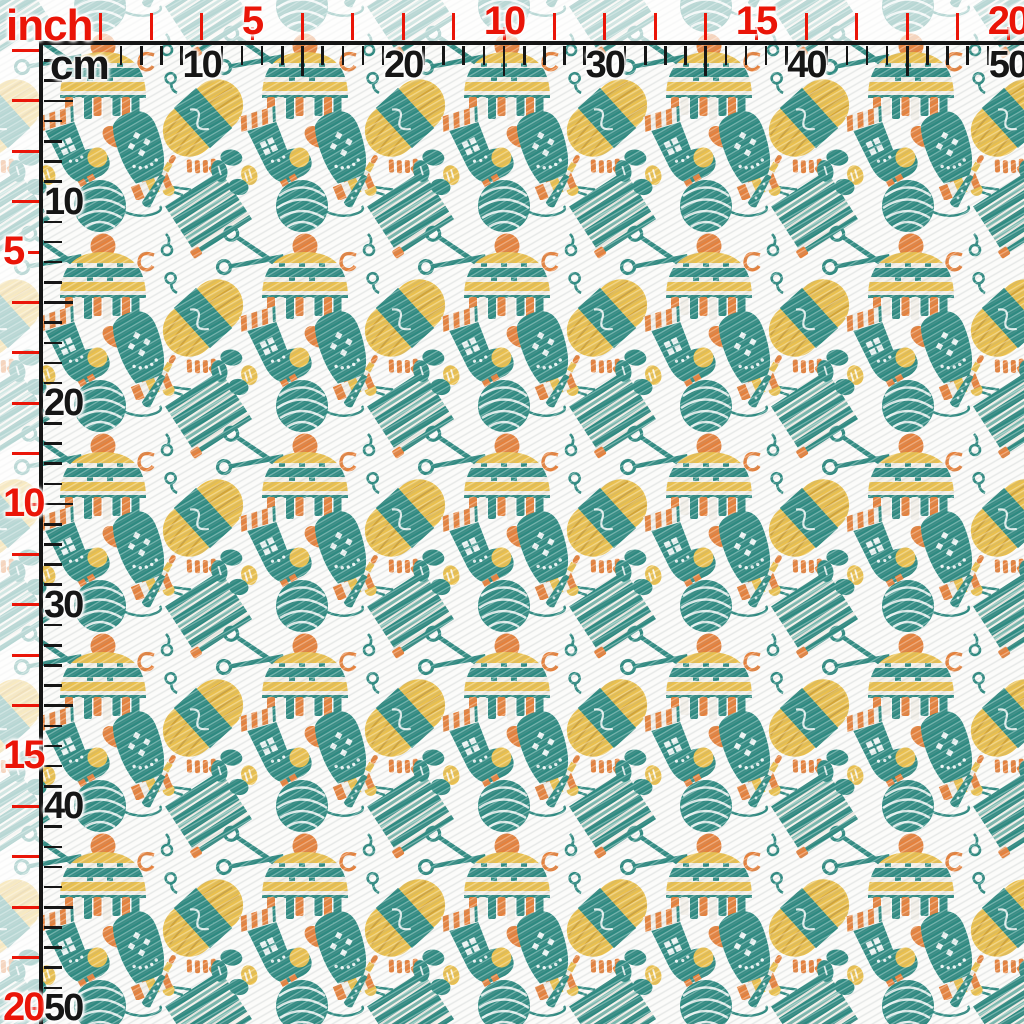  I want to click on inch-unit-label: inch, so click(49, 25).